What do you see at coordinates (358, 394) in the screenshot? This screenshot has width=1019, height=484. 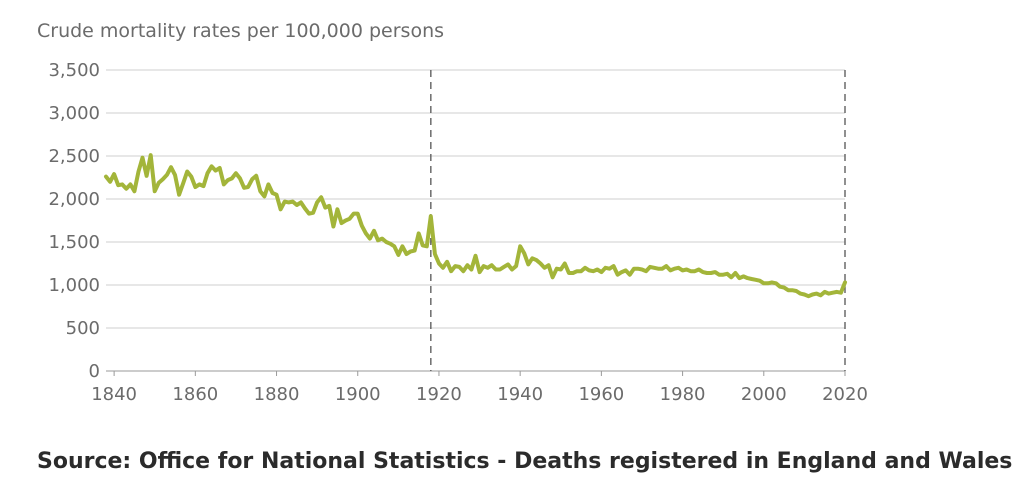 I see `x-tick-label: 1900` at bounding box center [358, 394].